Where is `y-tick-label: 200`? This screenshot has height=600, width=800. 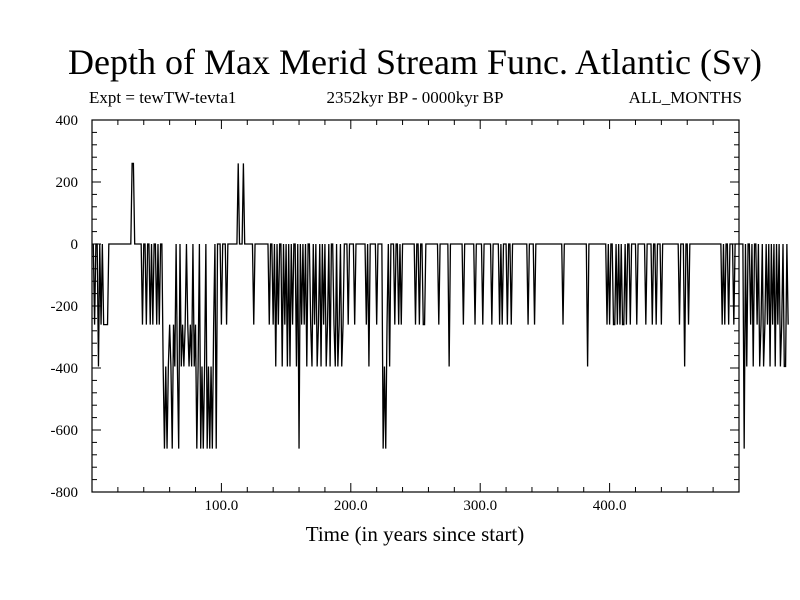 y-tick-label: 200 is located at coordinates (67, 183).